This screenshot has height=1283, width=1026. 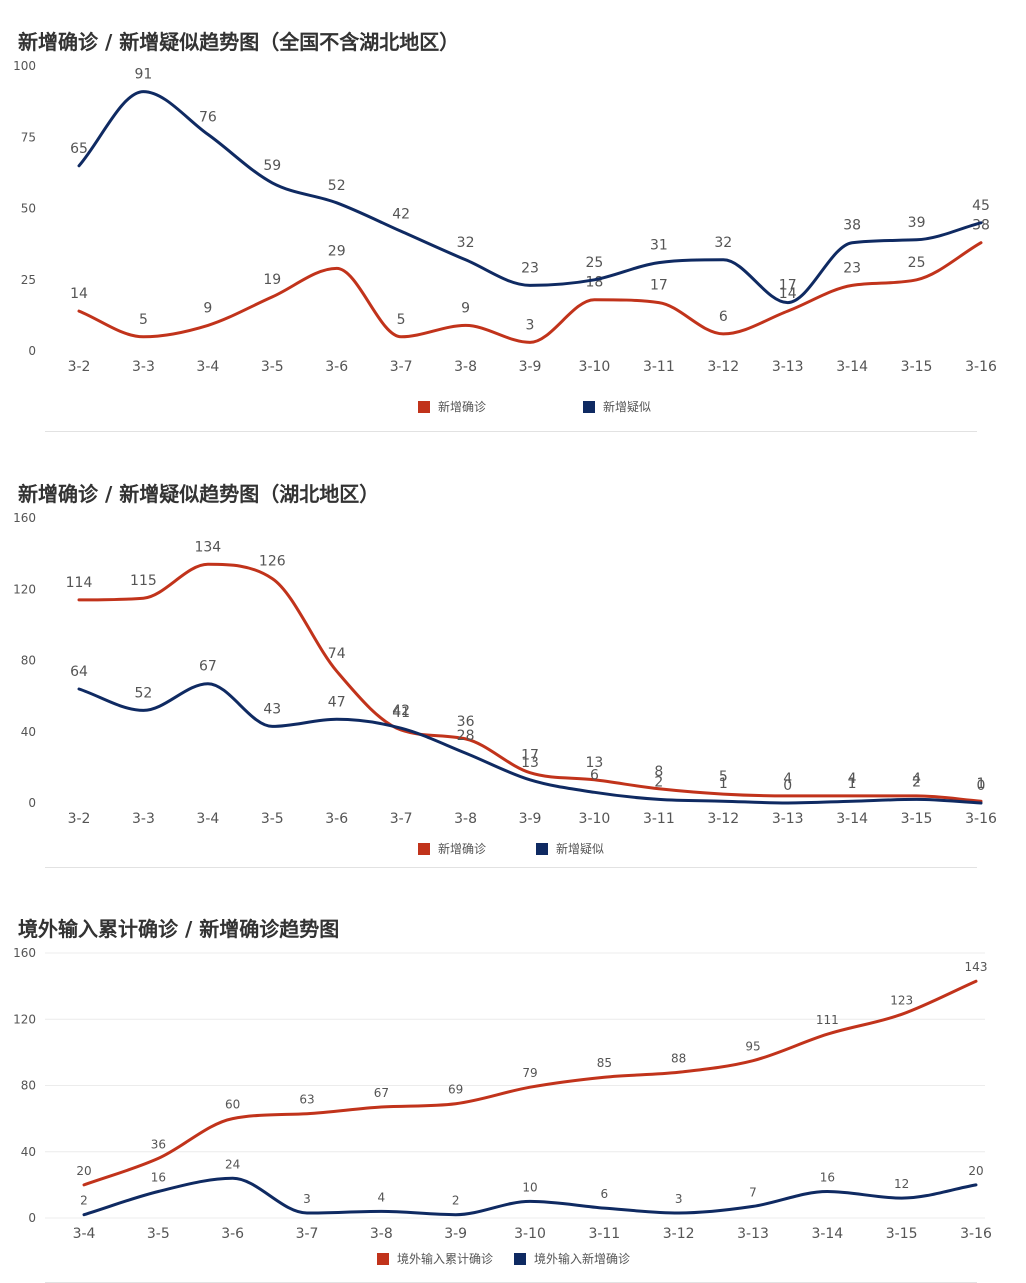 I want to click on chart2-x-tick-7: 3-9, so click(x=530, y=819).